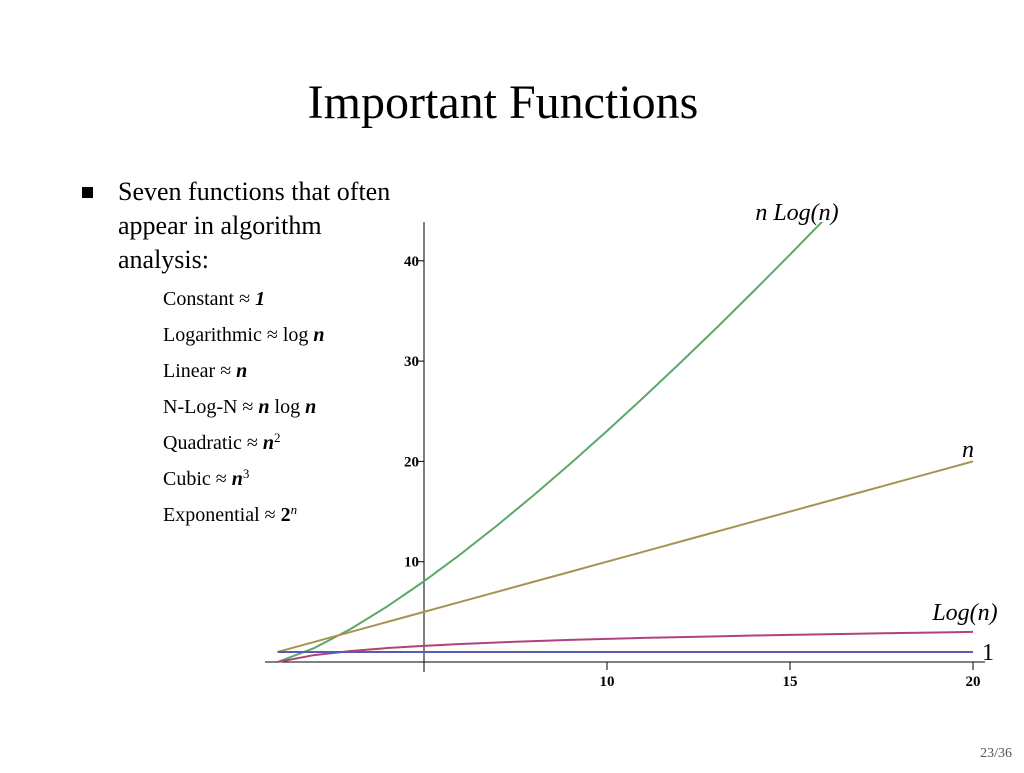 This screenshot has height=773, width=1024. Describe the element at coordinates (988, 653) in the screenshot. I see `series-label: 1` at that location.